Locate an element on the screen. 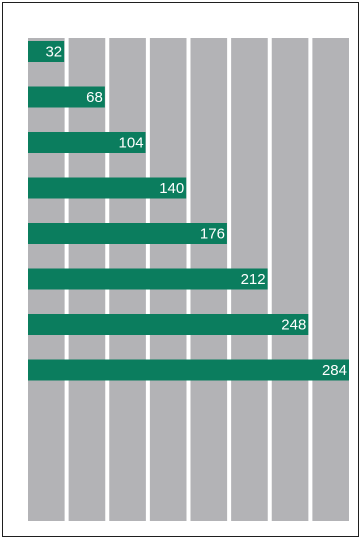 This screenshot has width=363, height=541. bar-value-label: 104 is located at coordinates (131, 143).